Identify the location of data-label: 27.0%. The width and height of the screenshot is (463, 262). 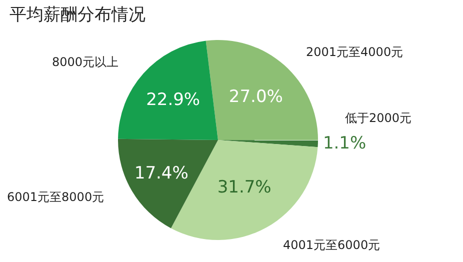
(255, 97).